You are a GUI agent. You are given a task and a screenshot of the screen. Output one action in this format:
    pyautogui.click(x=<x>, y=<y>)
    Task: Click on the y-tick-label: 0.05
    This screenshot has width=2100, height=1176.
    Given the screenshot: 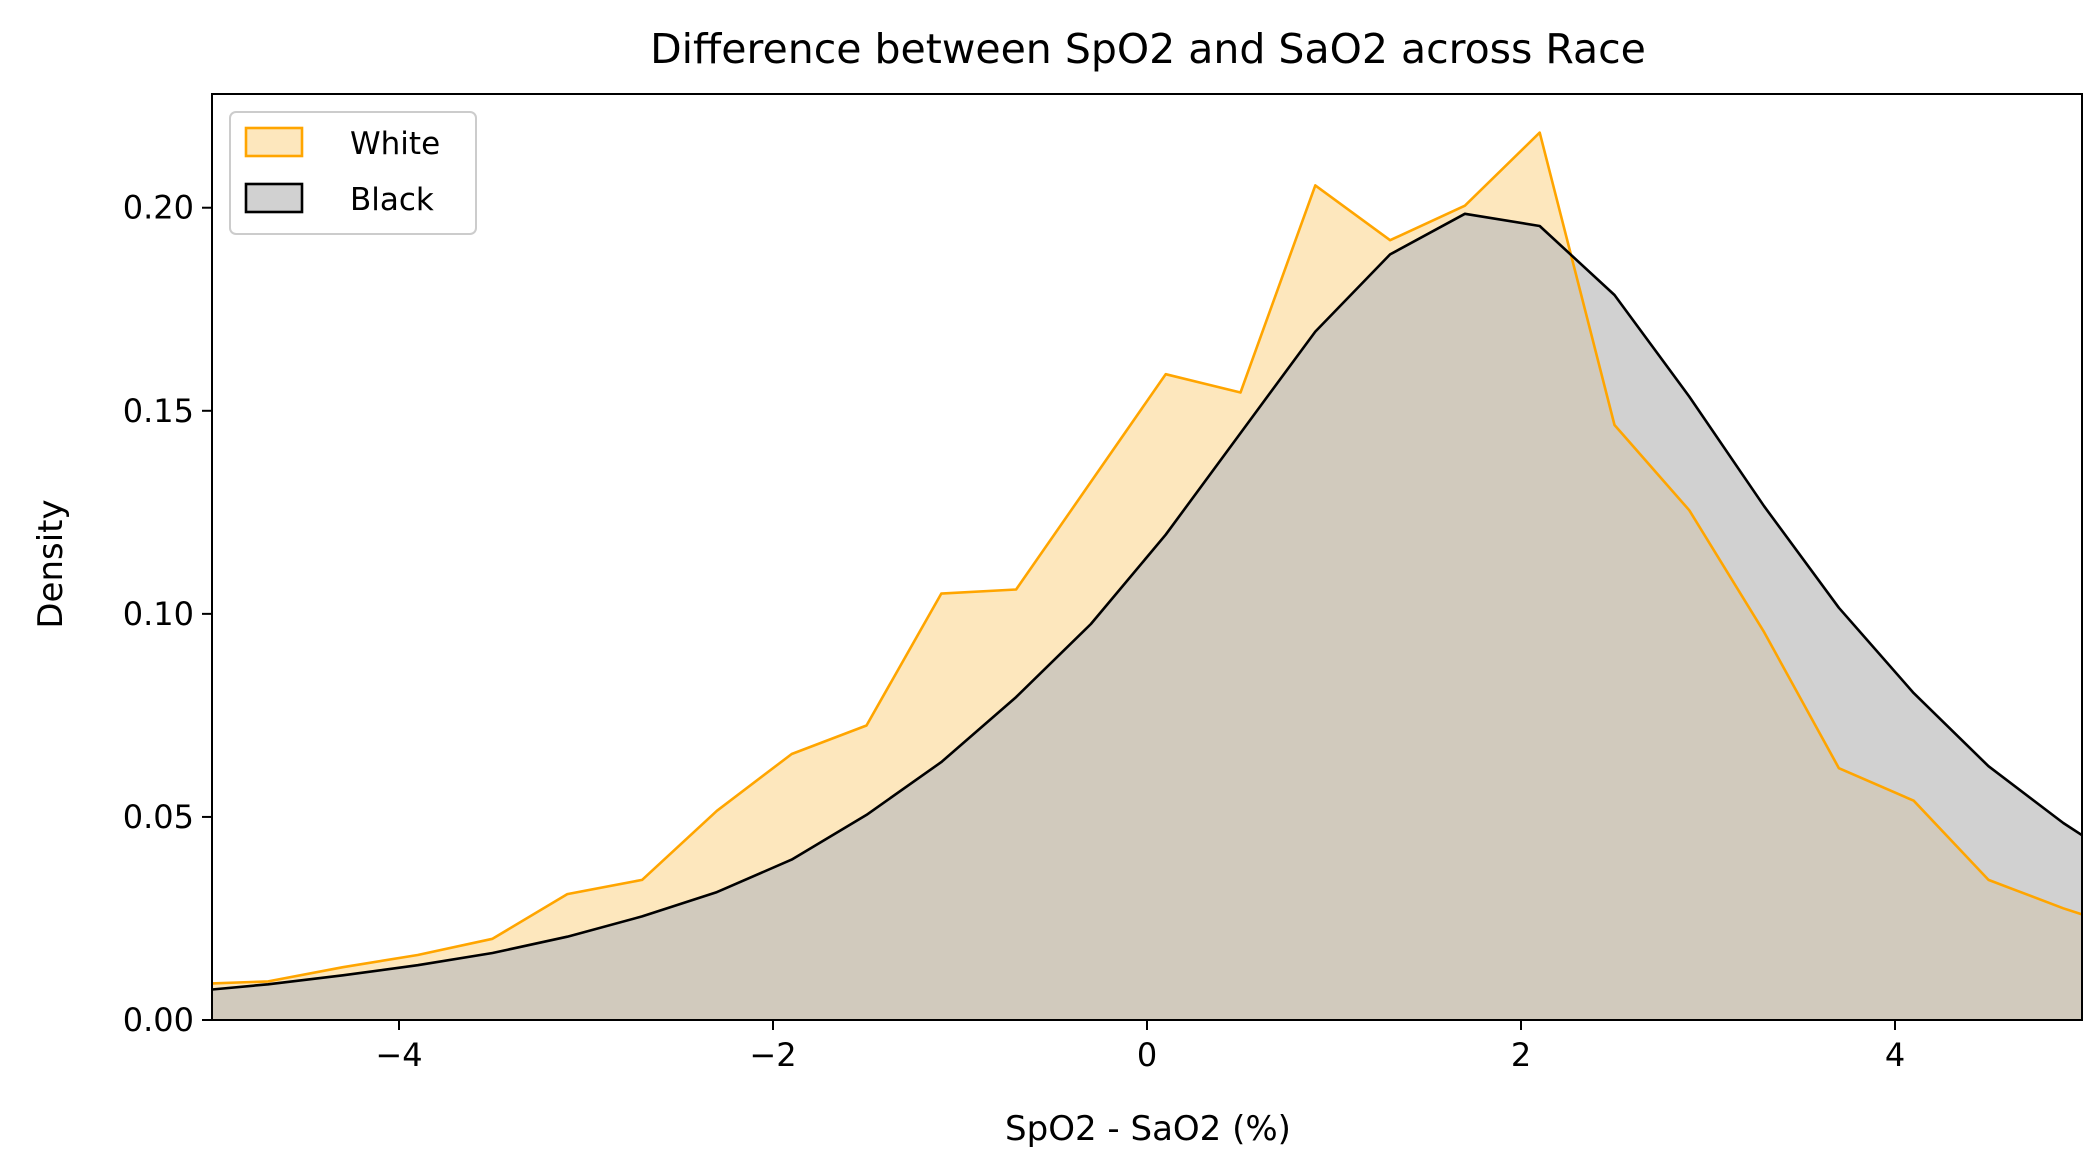 What is the action you would take?
    pyautogui.click(x=158, y=817)
    